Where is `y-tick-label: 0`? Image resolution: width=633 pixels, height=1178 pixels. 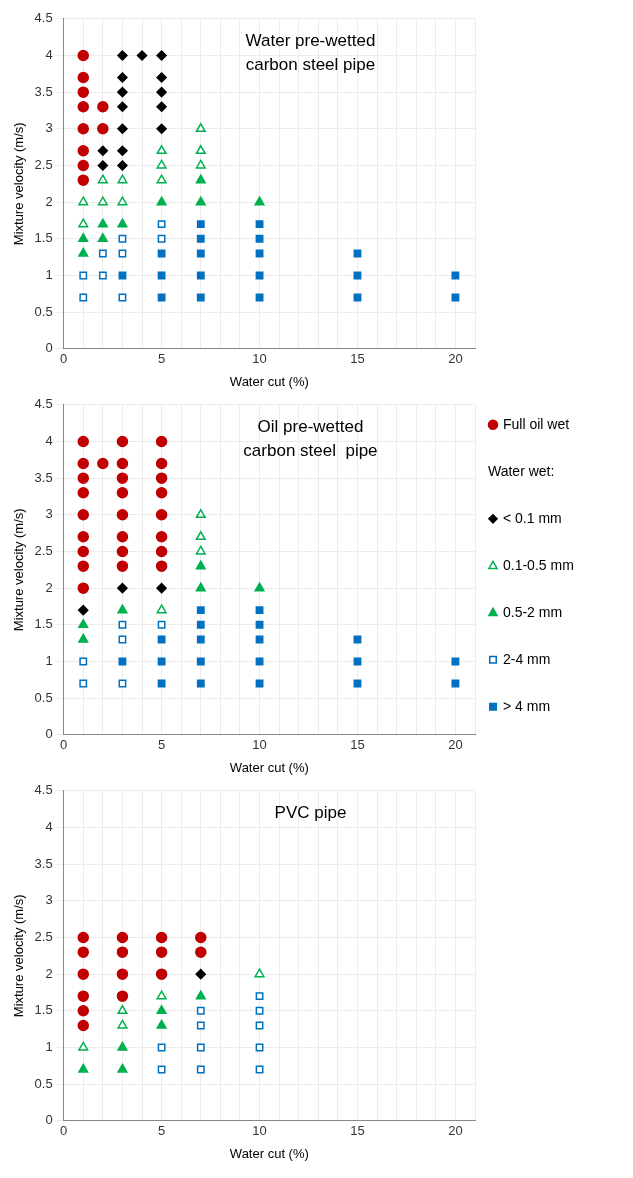
y-tick-label: 0 is located at coordinates (49, 348).